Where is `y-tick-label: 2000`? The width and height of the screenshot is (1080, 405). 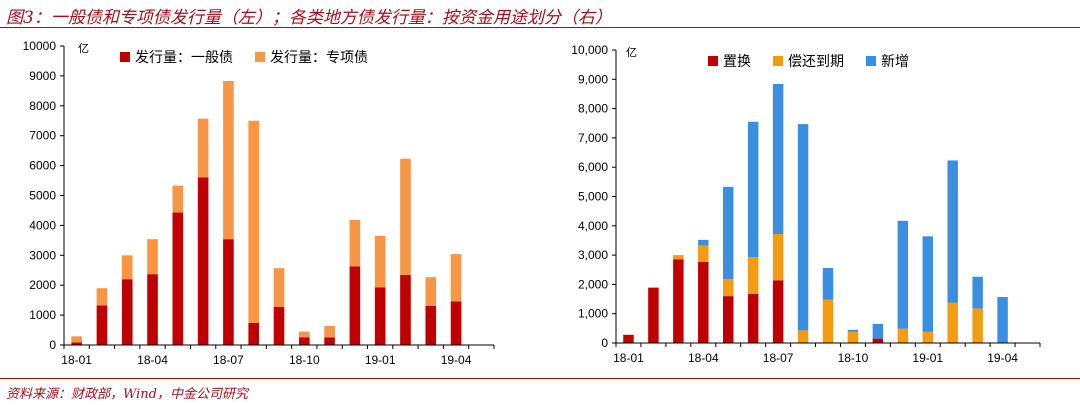 y-tick-label: 2000 is located at coordinates (42, 285).